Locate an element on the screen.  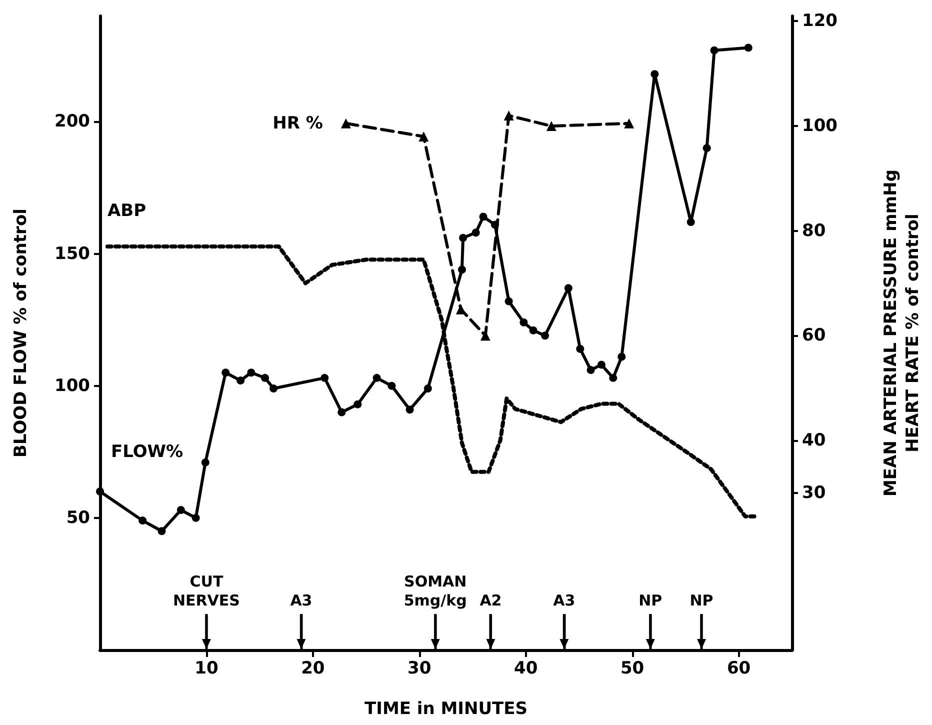
series-label: HR % is located at coordinates (297, 123).